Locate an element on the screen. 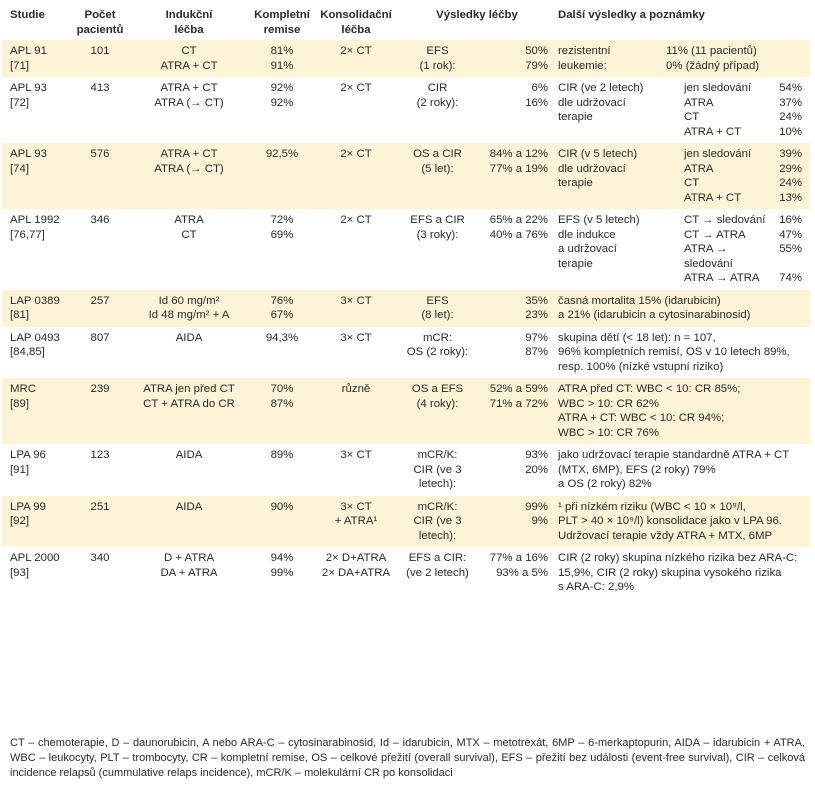 This screenshot has width=815, height=800. notes-list-item: ATRA → ATRA 74% is located at coordinates (746, 278).